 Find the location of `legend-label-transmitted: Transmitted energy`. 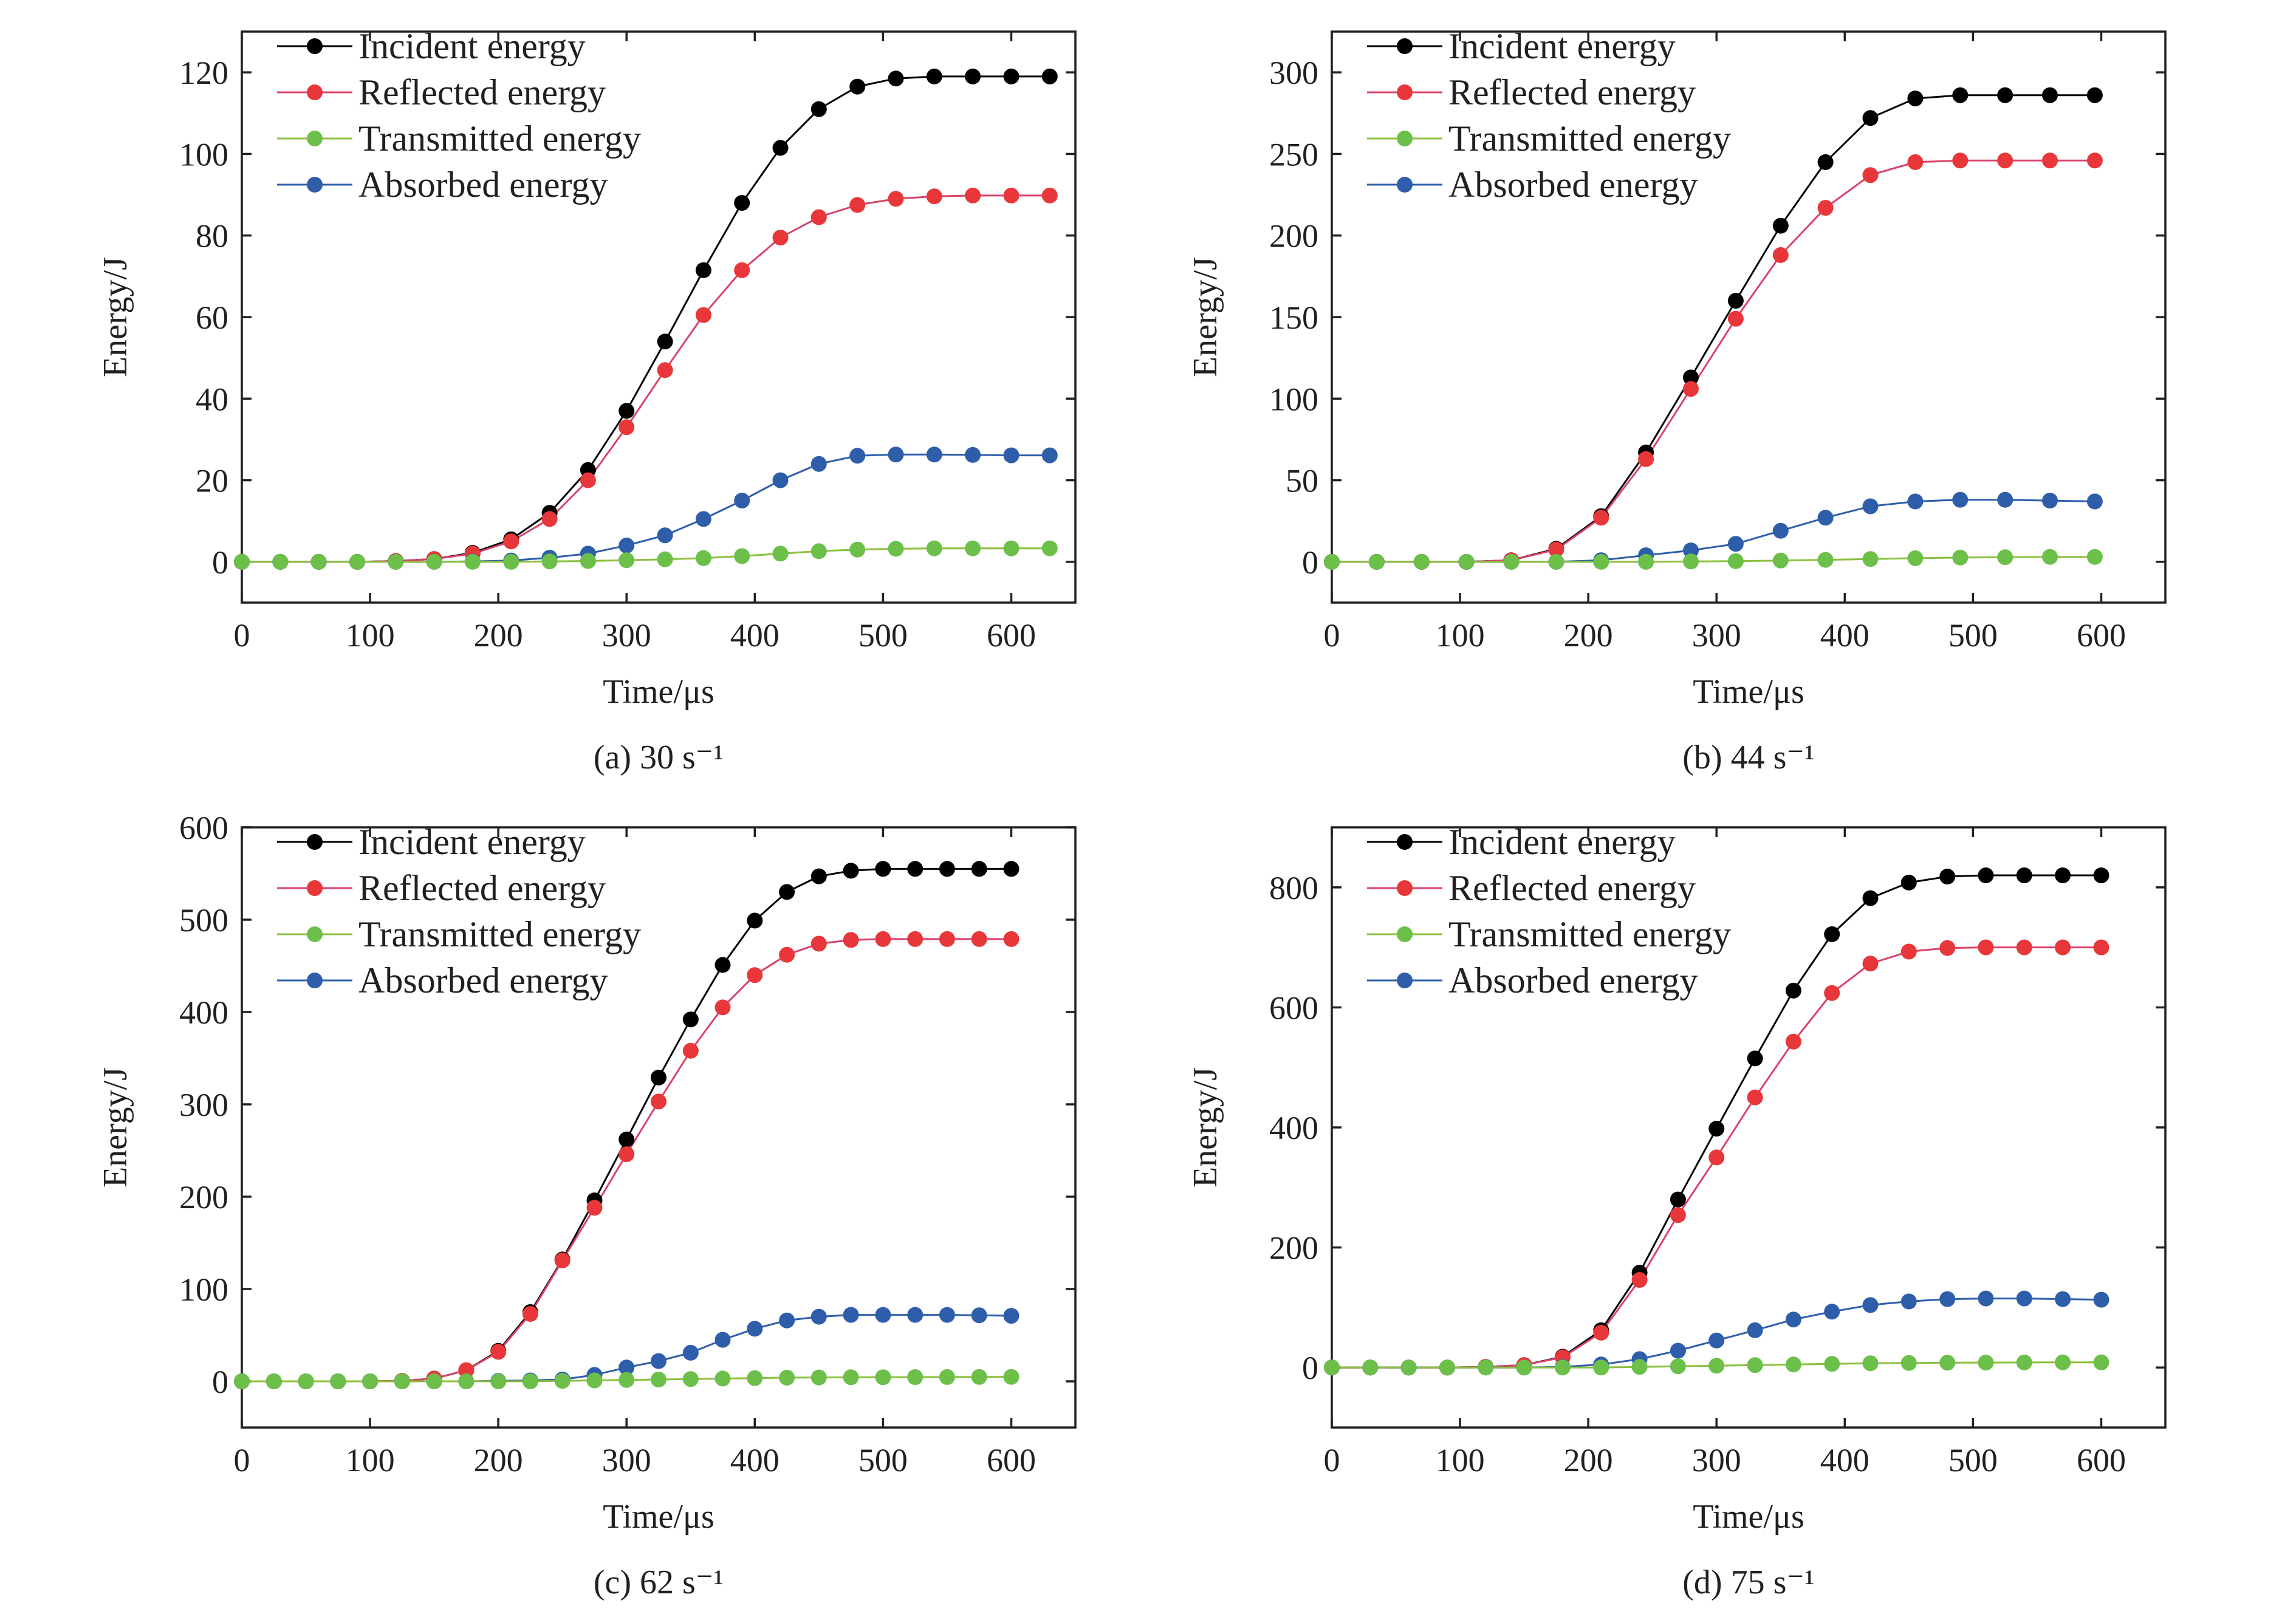

legend-label-transmitted: Transmitted energy is located at coordinates (500, 934).